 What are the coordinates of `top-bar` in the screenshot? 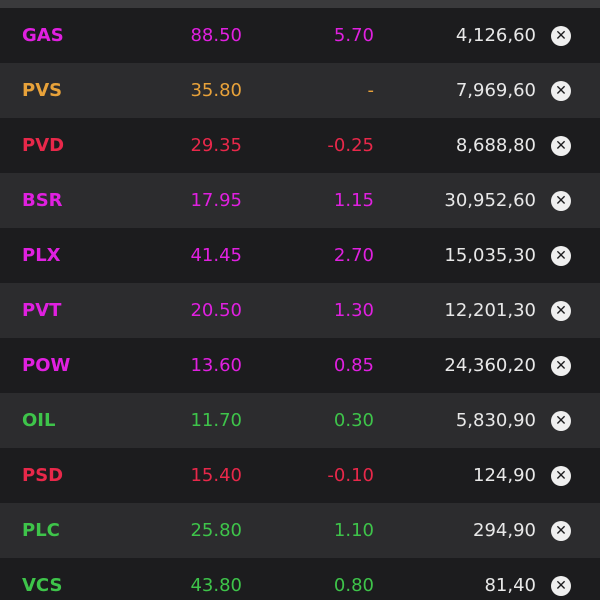 It's located at (300, 4).